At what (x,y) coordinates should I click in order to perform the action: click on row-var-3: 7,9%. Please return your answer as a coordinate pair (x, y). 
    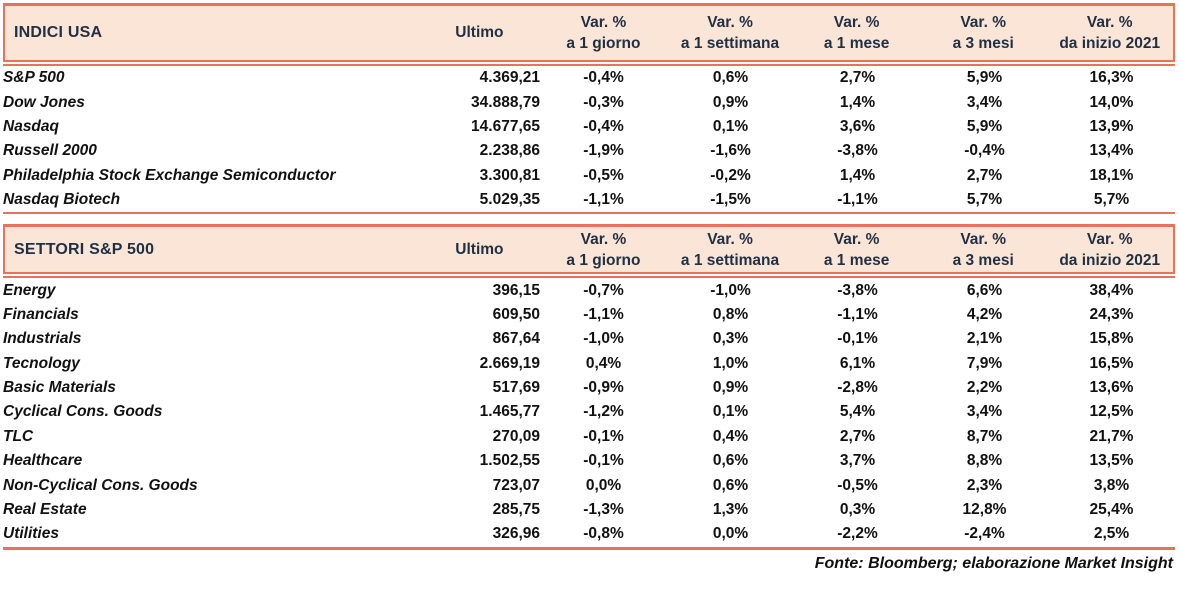
    Looking at the image, I should click on (984, 363).